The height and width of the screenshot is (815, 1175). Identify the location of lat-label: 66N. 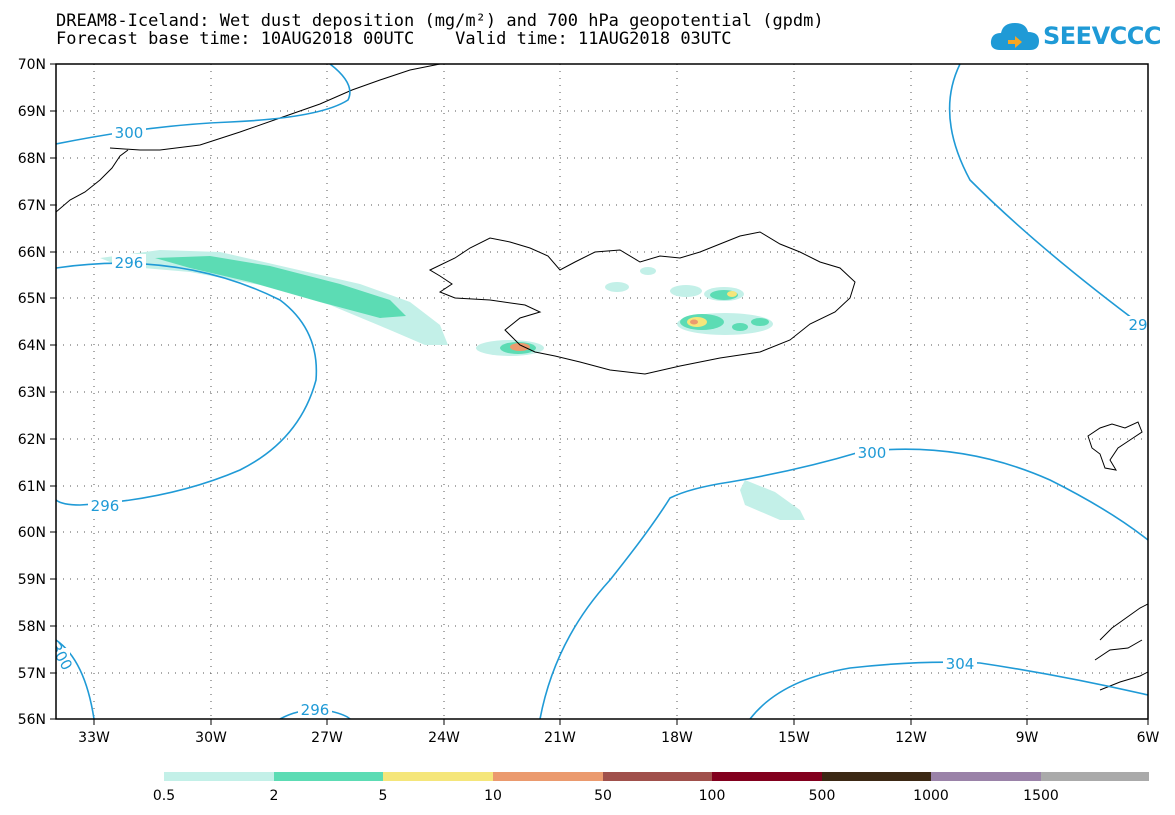
(32, 253).